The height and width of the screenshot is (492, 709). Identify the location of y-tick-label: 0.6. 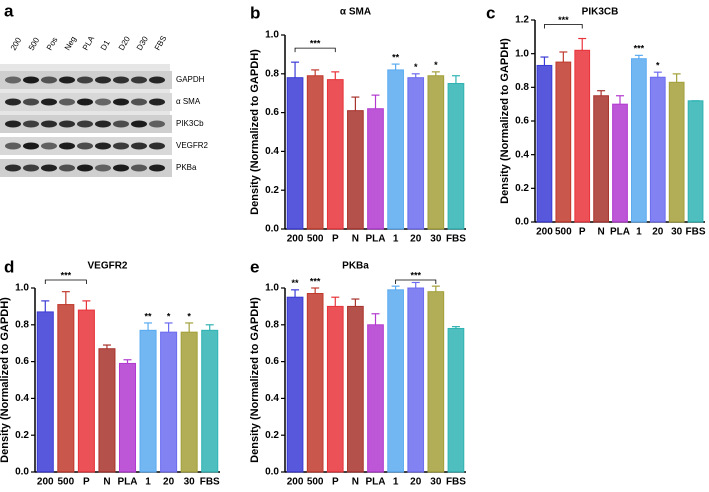
(272, 361).